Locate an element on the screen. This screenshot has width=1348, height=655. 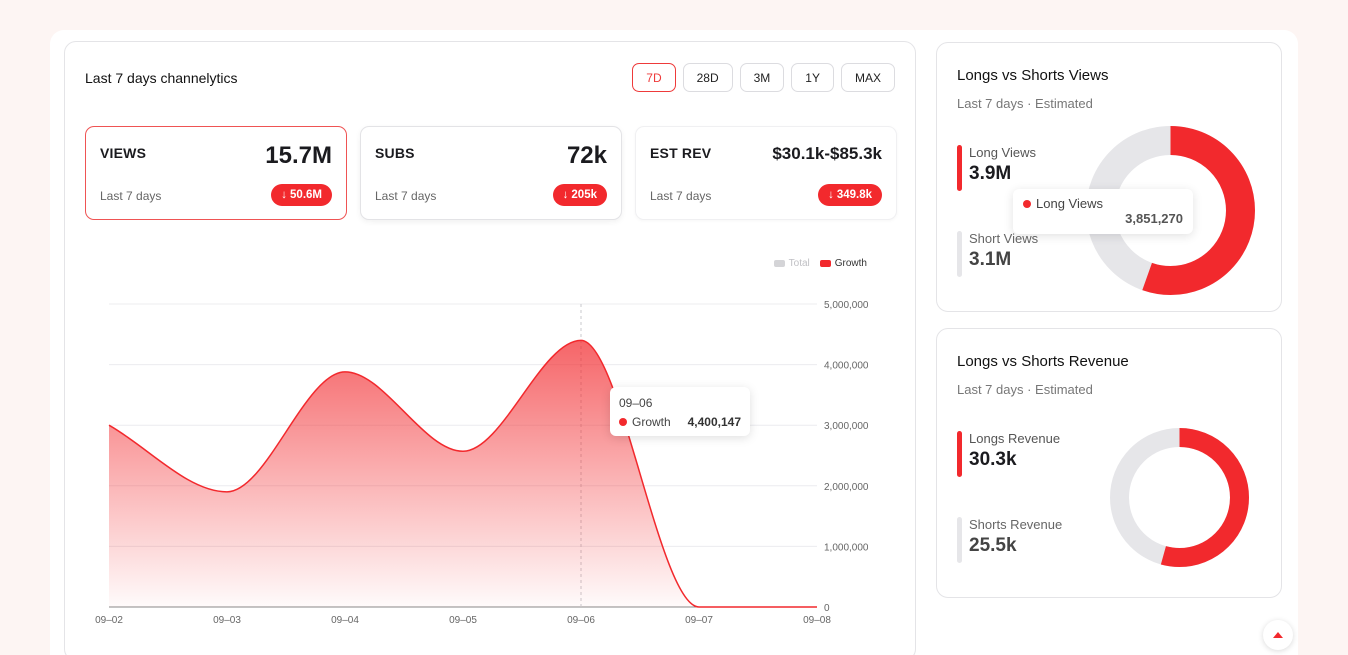
subs-change-value: 205k is located at coordinates (584, 195).